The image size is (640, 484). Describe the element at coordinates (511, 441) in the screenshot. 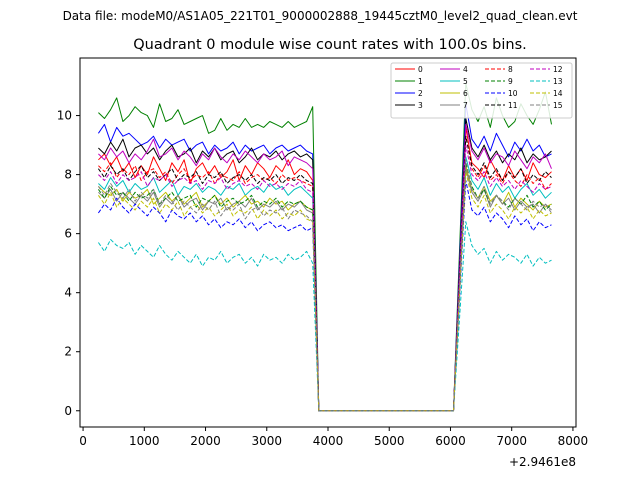

I see `x-tick-label: 7000` at that location.